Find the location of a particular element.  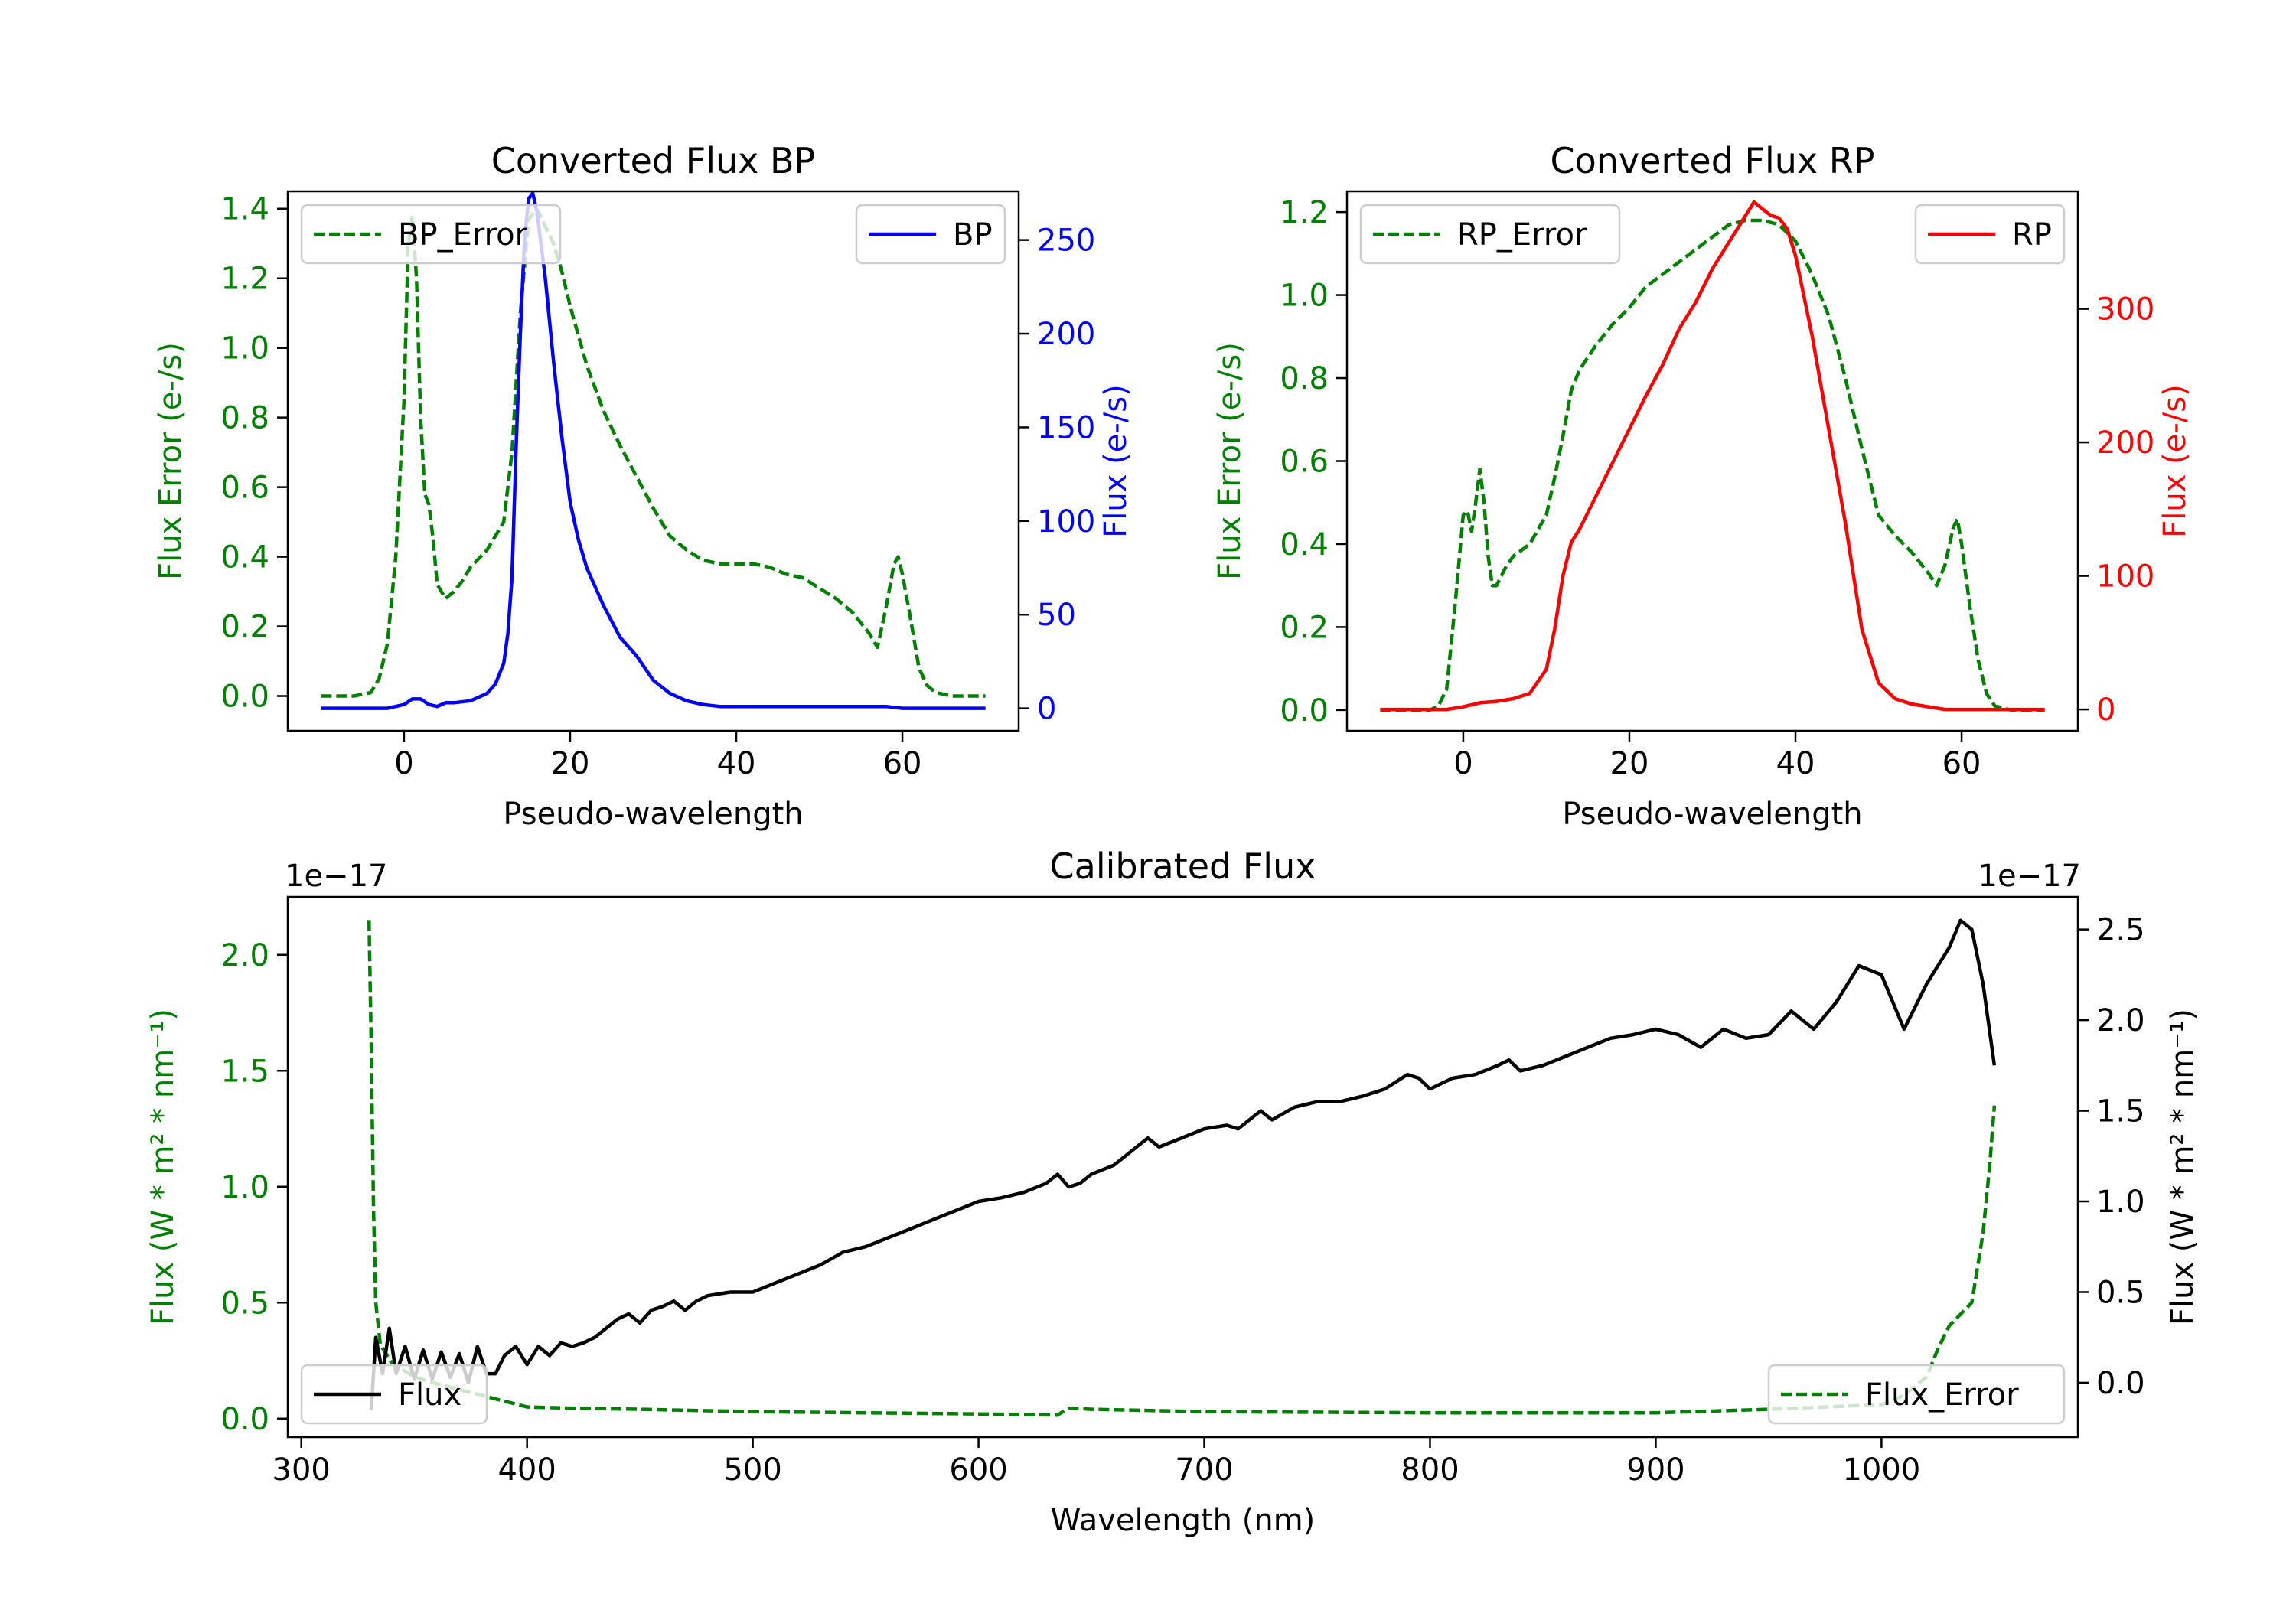

bp-plot-frame is located at coordinates (653, 461).